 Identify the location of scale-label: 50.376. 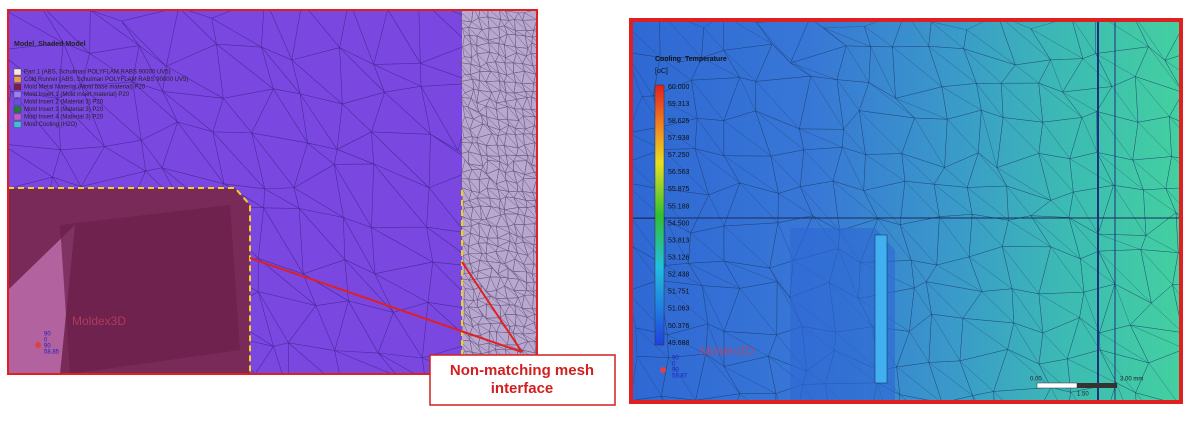
(679, 326).